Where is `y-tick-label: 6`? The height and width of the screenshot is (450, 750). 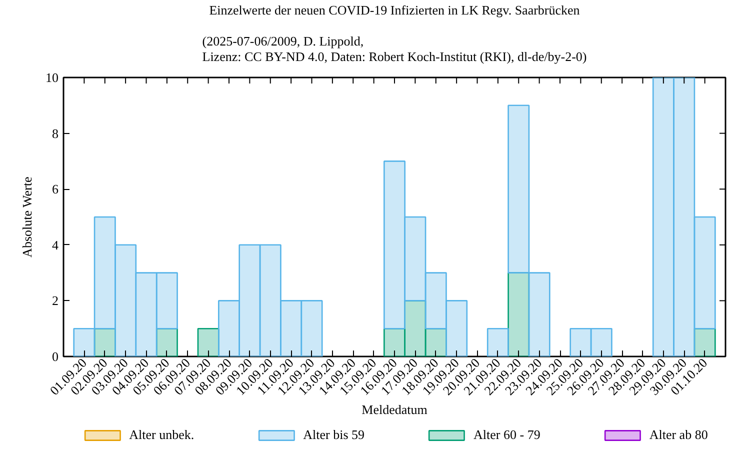
y-tick-label: 6 is located at coordinates (55, 189).